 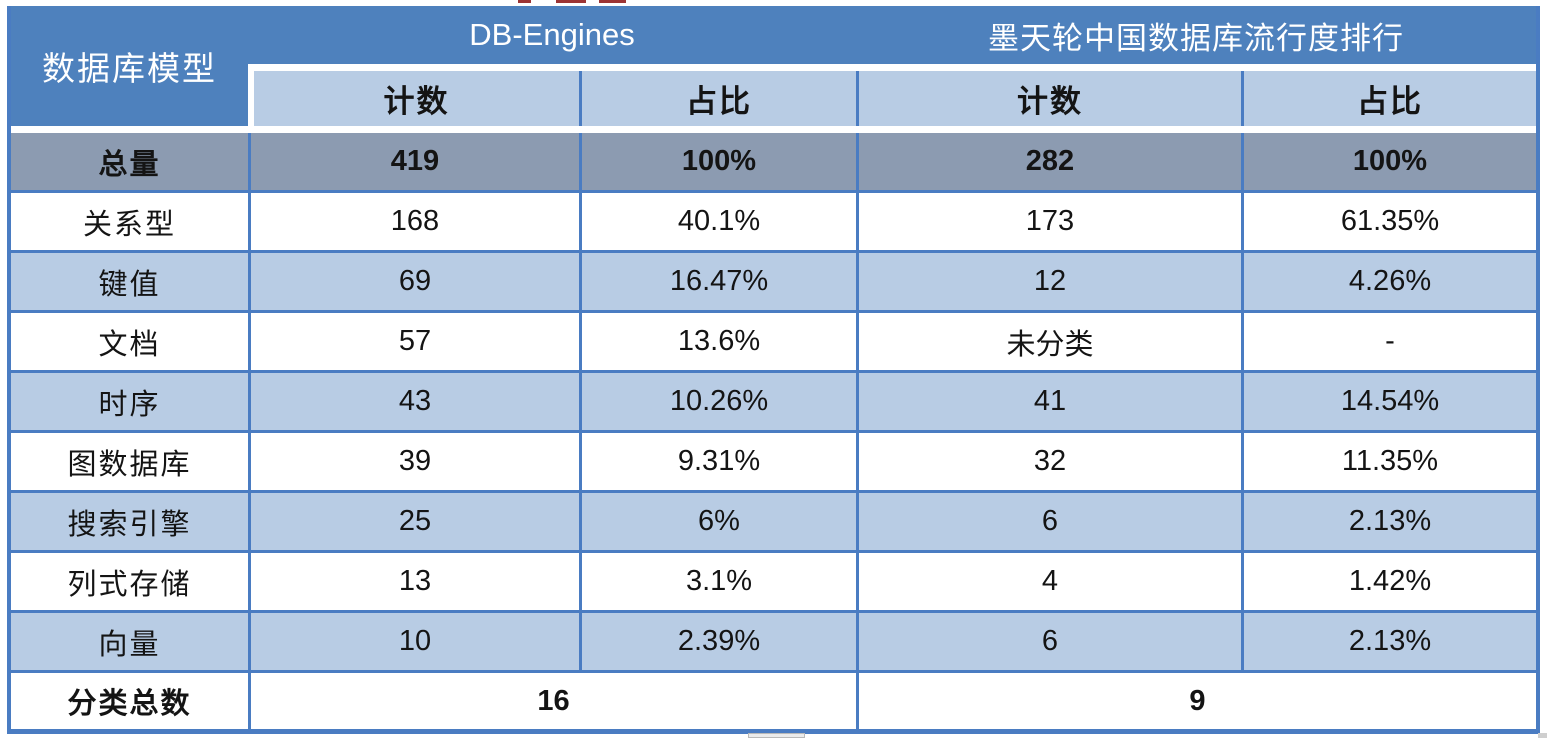 I want to click on table-row: 关系型 168 40.1% 173 61.35%, so click(x=773, y=223).